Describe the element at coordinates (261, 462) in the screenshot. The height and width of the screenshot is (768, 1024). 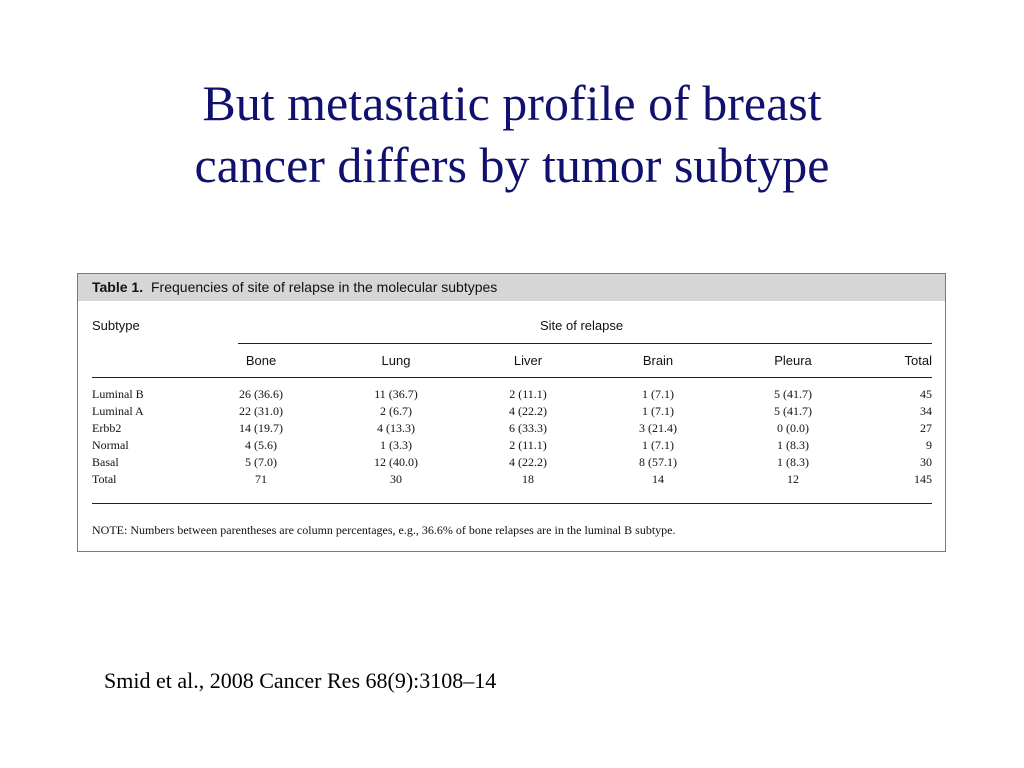
I see `table-cell: 5 (7.0)` at that location.